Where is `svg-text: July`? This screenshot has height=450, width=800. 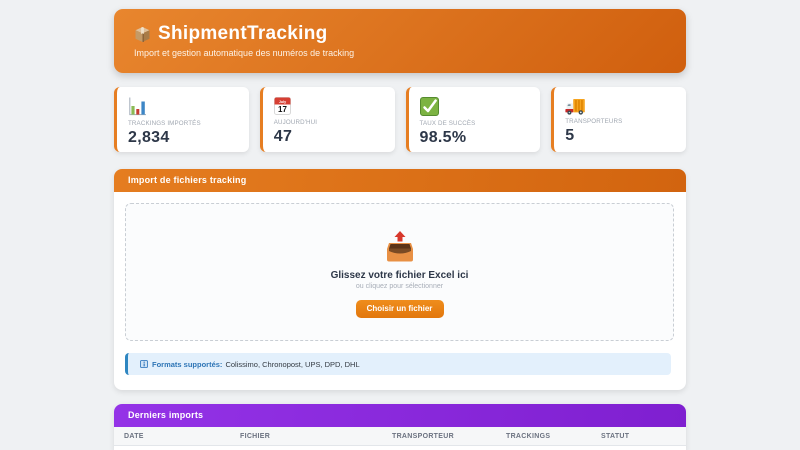
svg-text: July is located at coordinates (282, 101).